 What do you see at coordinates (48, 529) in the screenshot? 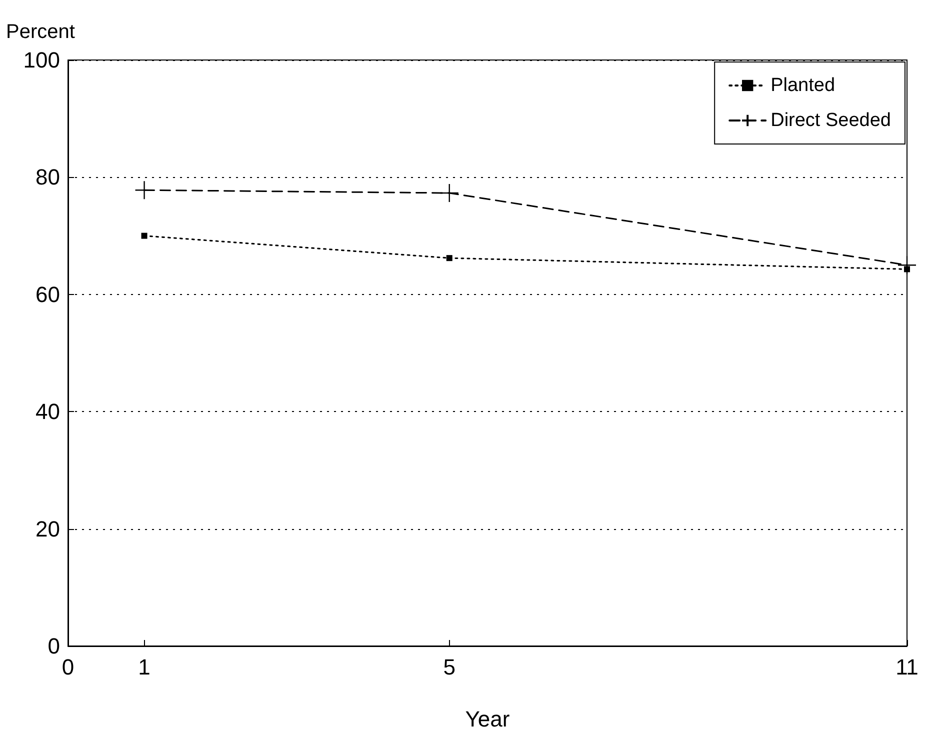
I see `y-tick-label: 20` at bounding box center [48, 529].